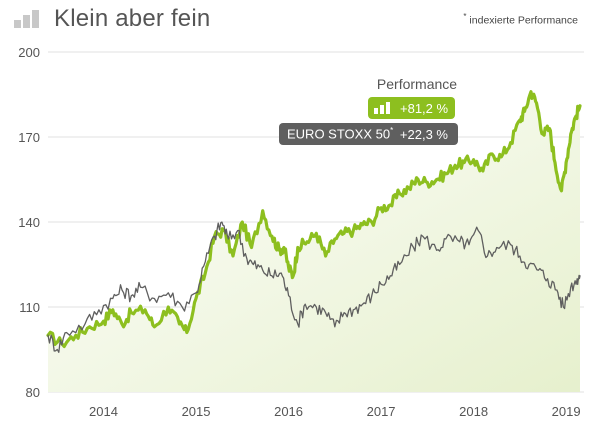 The image size is (600, 441). What do you see at coordinates (196, 411) in the screenshot?
I see `x-tick-label: 2015` at bounding box center [196, 411].